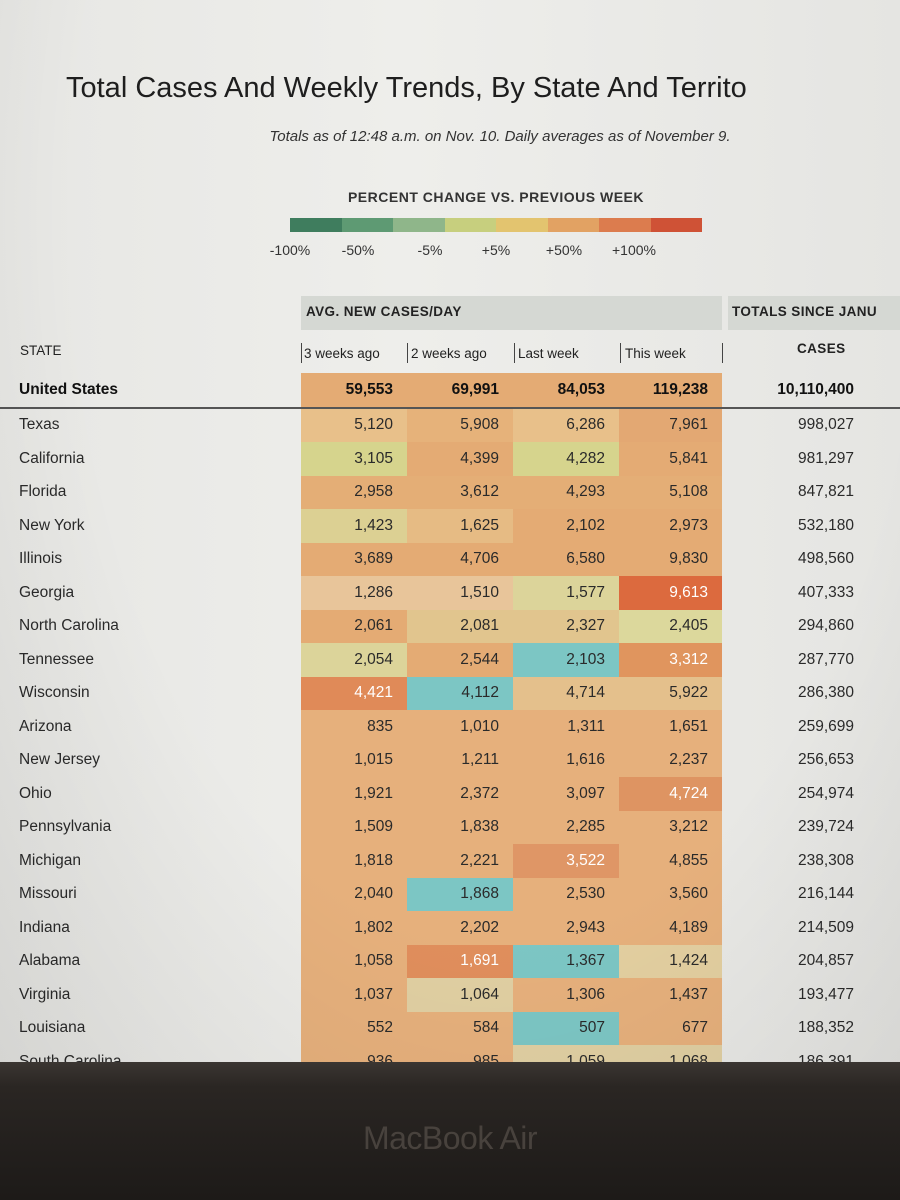  Describe the element at coordinates (825, 559) in the screenshot. I see `total-cases-cell: 498,560` at that location.